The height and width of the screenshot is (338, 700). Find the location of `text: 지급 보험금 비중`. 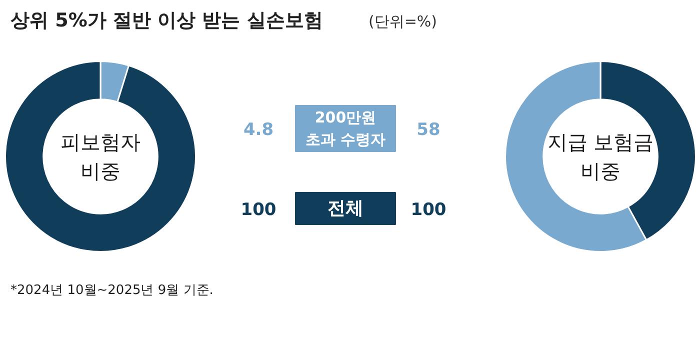

text: 지급 보험금 비중 is located at coordinates (600, 156).